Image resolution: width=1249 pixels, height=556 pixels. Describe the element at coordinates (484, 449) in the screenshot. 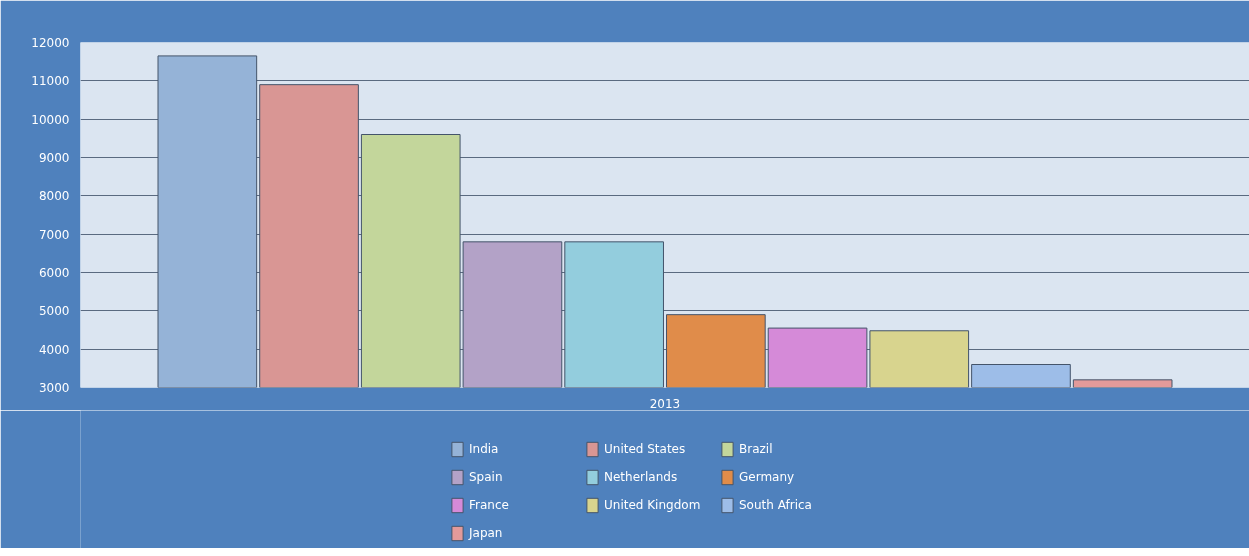

I see `legend-label: India` at that location.